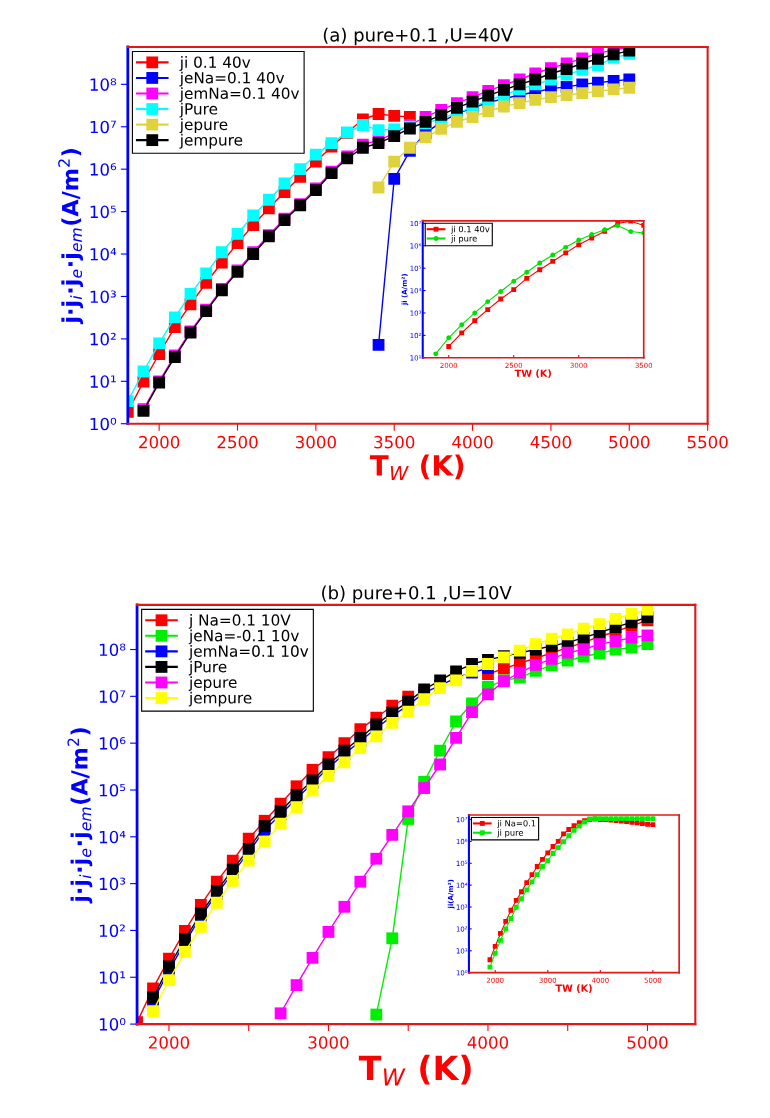 Image resolution: width=770 pixels, height=1118 pixels. I want to click on x-tick-label: 3500, so click(394, 442).